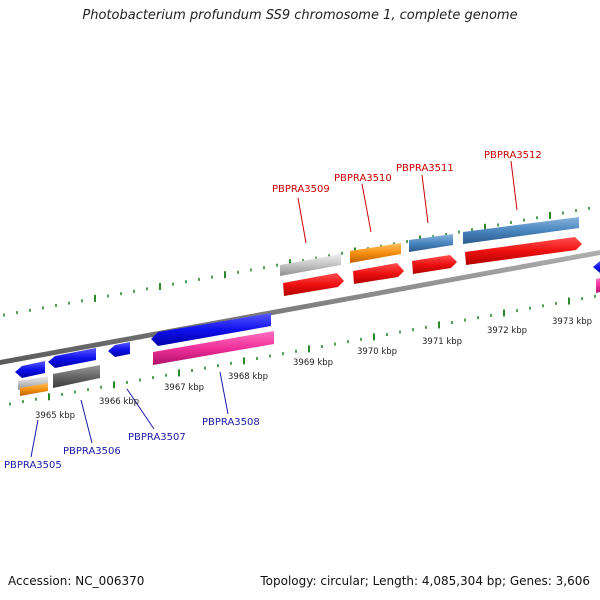  Describe the element at coordinates (507, 331) in the screenshot. I see `kbp-label: 3972 kbp` at that location.